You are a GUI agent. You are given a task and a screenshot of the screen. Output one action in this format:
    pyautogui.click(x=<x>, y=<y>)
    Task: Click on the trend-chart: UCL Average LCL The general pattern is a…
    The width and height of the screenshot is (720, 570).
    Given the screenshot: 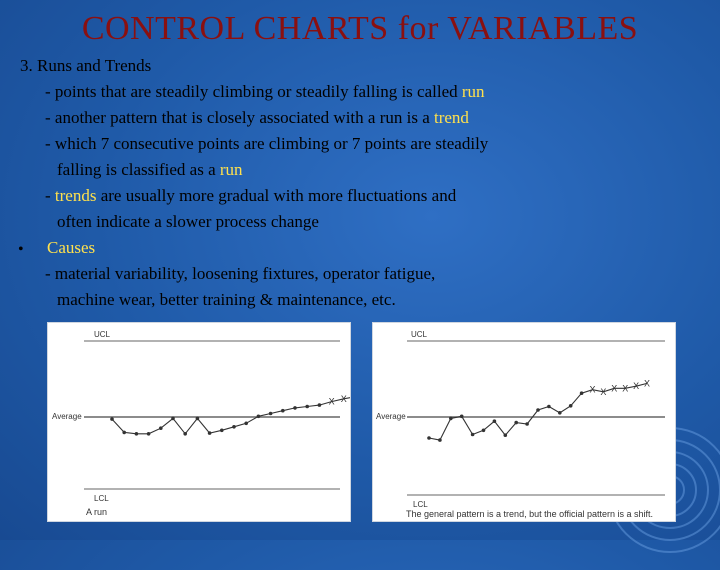 What is the action you would take?
    pyautogui.click(x=520, y=424)
    